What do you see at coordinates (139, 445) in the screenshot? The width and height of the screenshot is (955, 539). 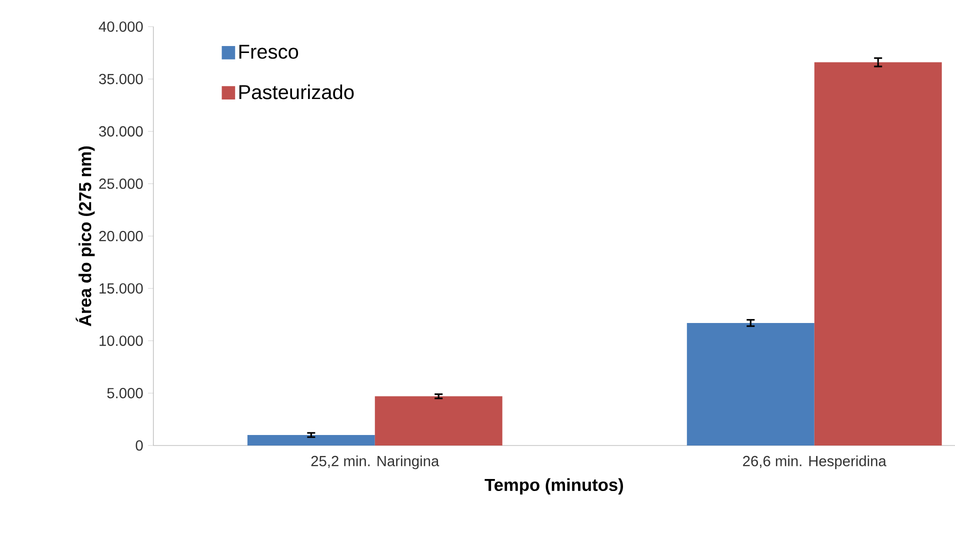 I see `y-tick-label: 0` at bounding box center [139, 445].